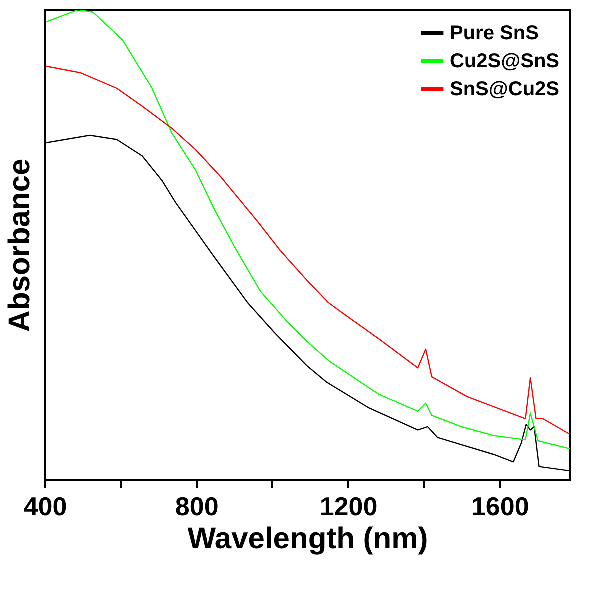 The height and width of the screenshot is (611, 608). I want to click on legend-label: SnS@Cu2S, so click(505, 89).